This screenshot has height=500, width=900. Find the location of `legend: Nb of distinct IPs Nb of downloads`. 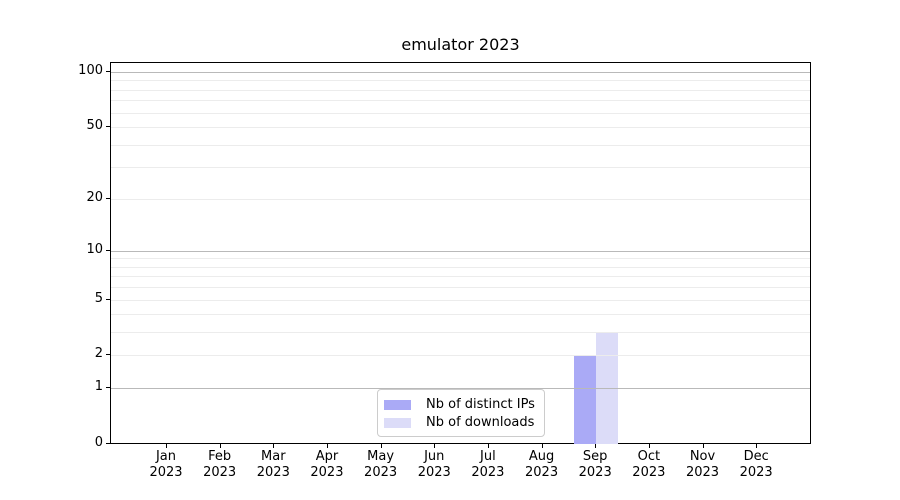

legend: Nb of distinct IPs Nb of downloads is located at coordinates (461, 413).